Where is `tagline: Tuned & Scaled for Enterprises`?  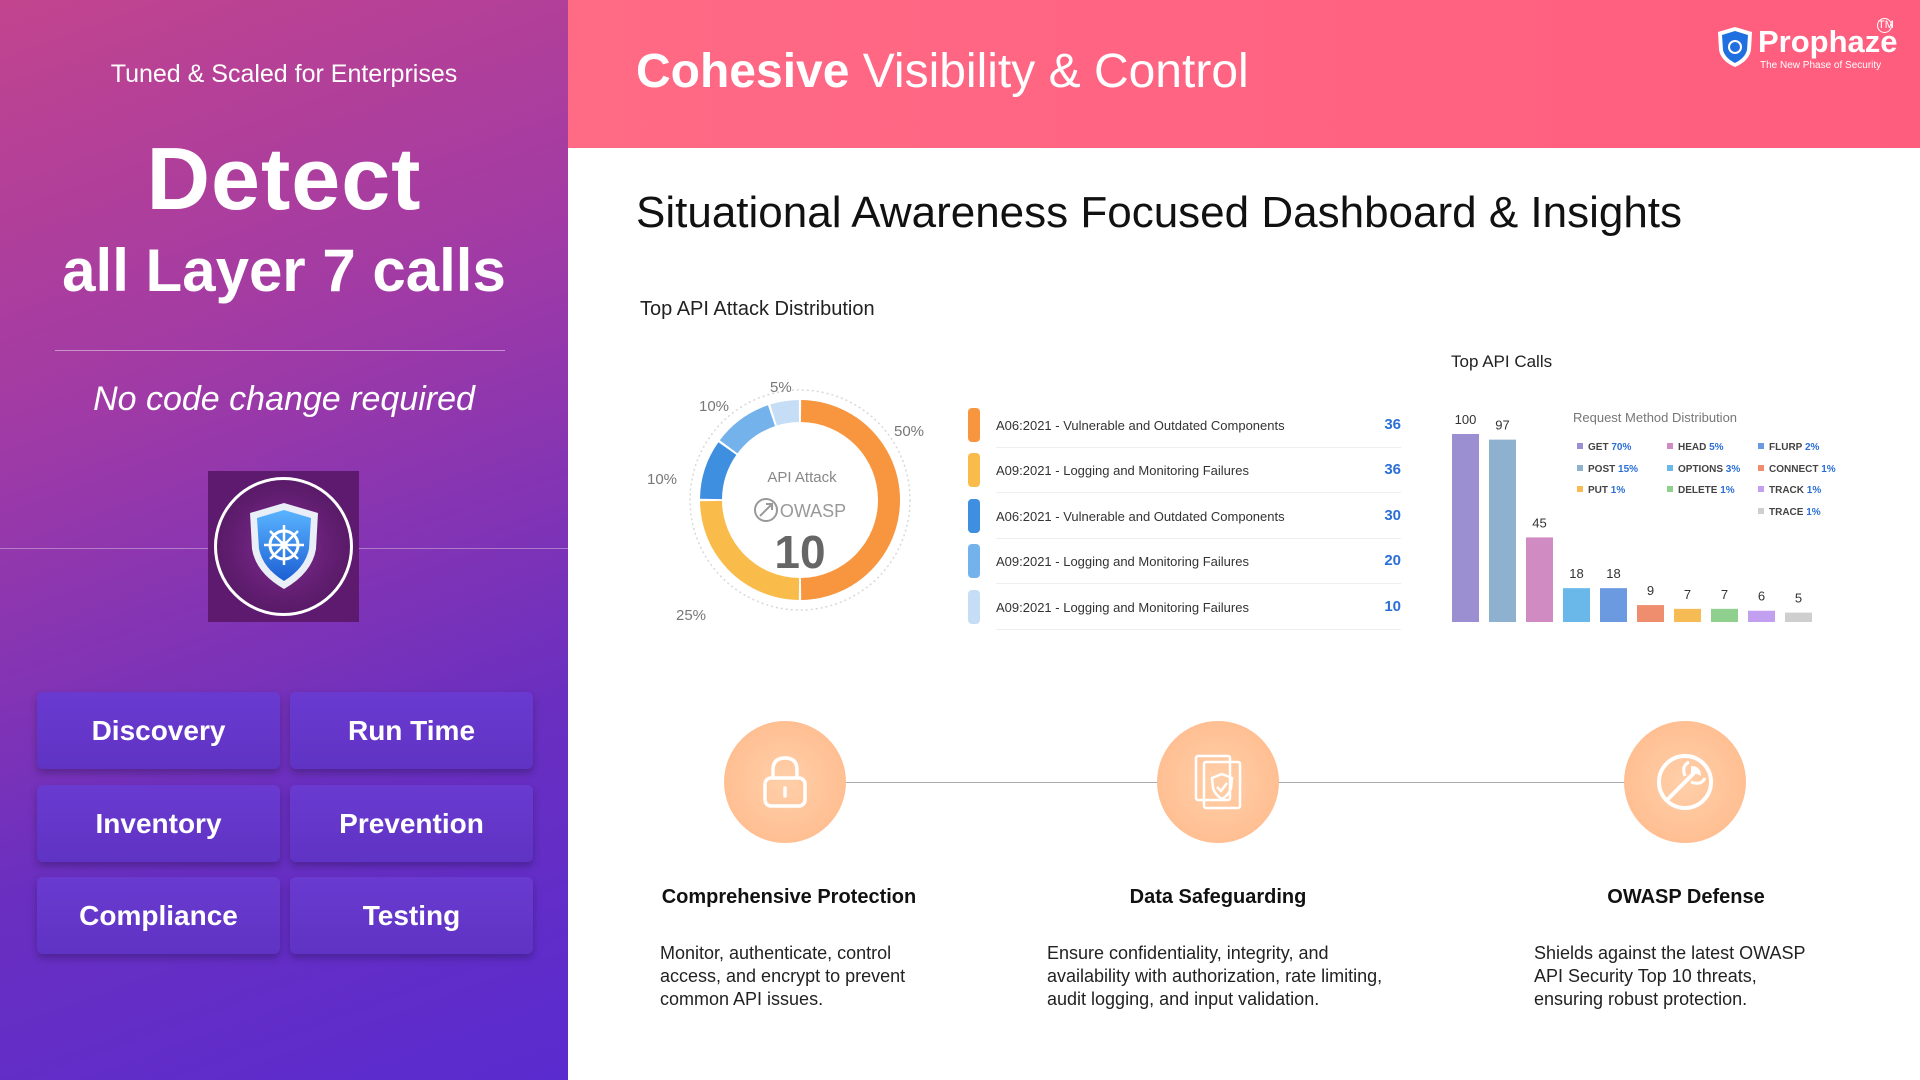
tagline: Tuned & Scaled for Enterprises is located at coordinates (284, 74).